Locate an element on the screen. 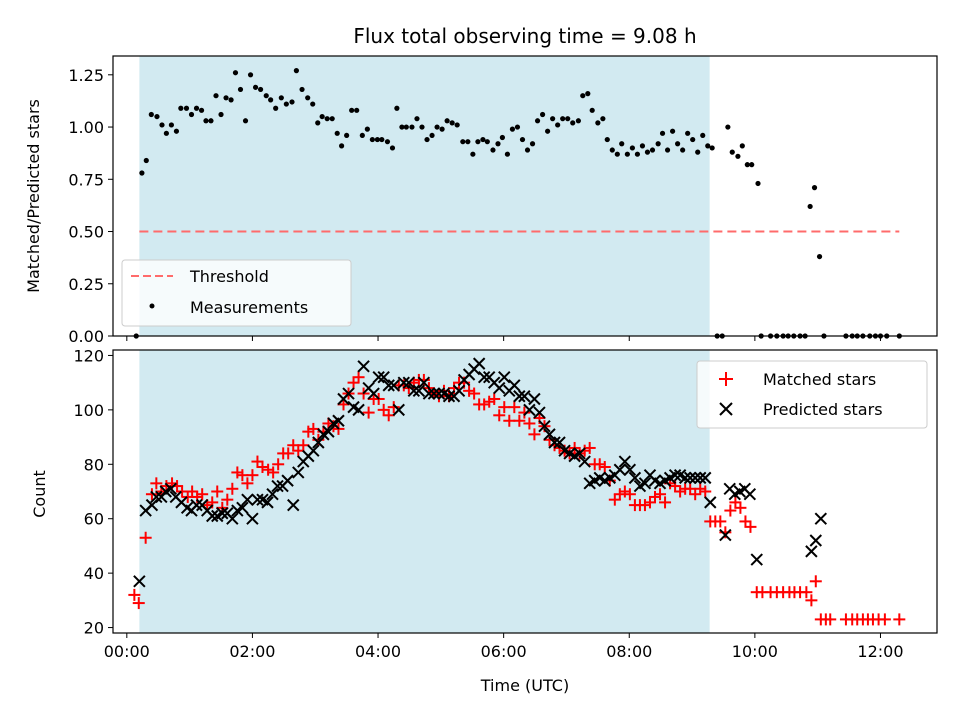 The image size is (960, 720). x-tick-label: 02:00 is located at coordinates (252, 651).